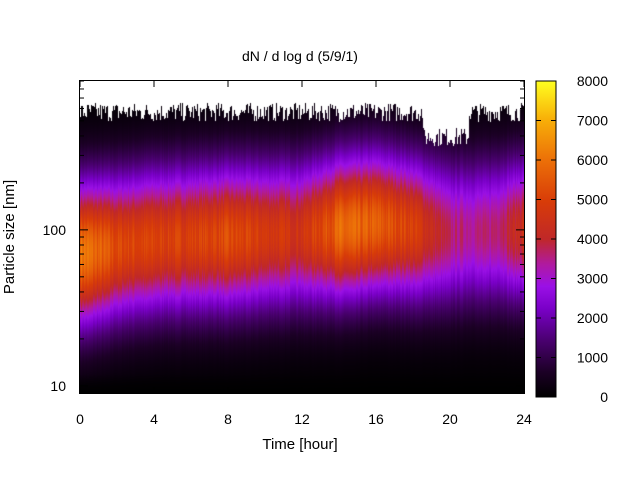 This screenshot has width=640, height=480. Describe the element at coordinates (302, 419) in the screenshot. I see `x-tick-label: 12` at that location.